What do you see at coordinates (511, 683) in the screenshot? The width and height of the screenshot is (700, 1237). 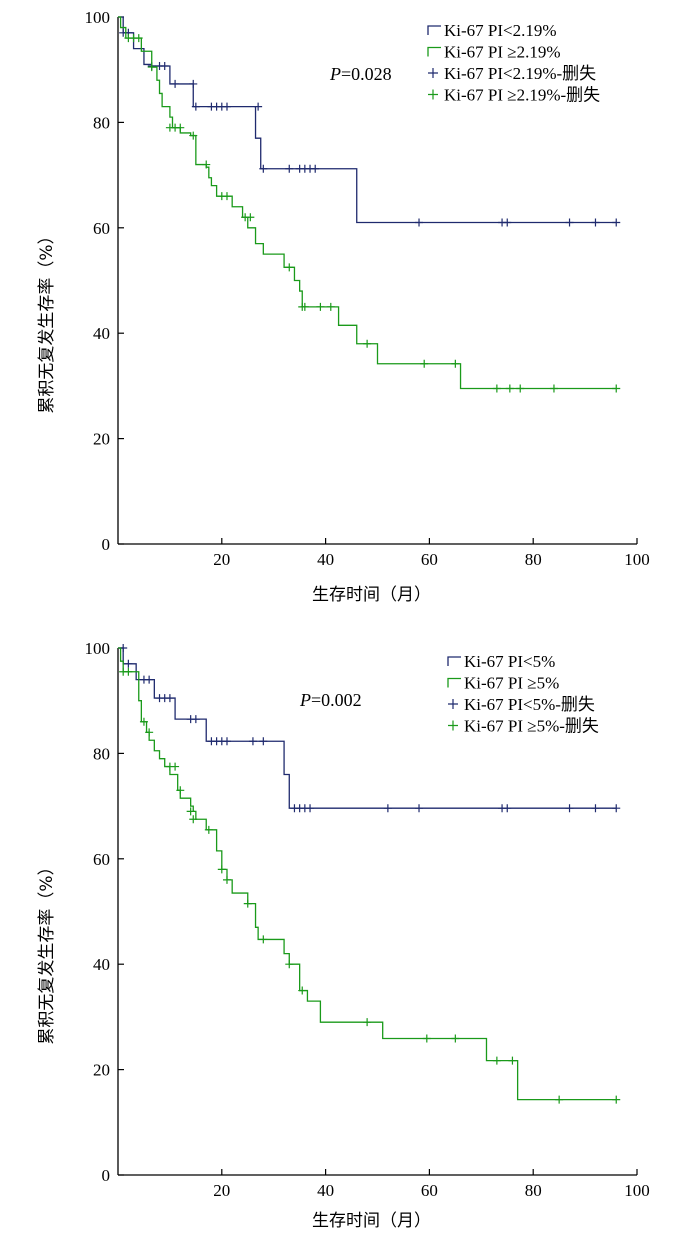 I see `legend-label: Ki-67 PI ≥5%` at bounding box center [511, 683].